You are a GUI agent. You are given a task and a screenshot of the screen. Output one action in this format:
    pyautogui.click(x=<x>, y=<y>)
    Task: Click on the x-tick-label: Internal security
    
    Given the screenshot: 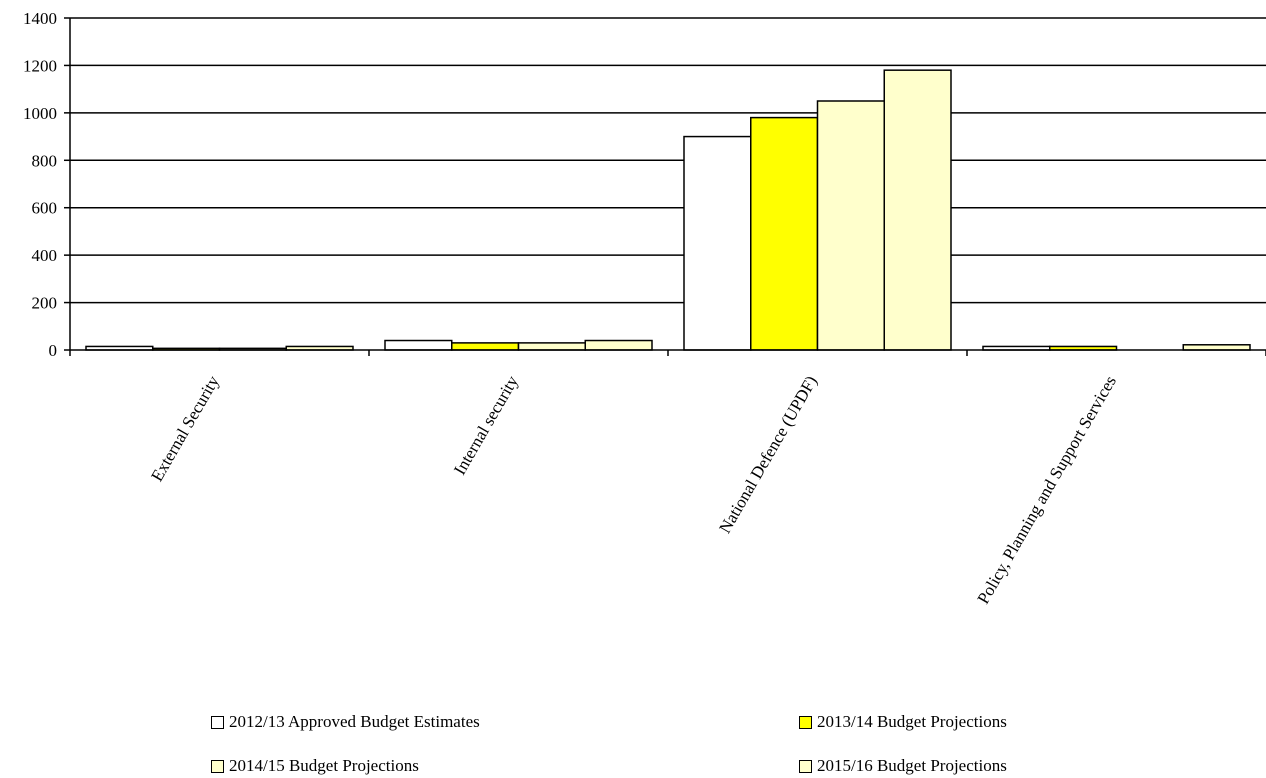 What is the action you would take?
    pyautogui.click(x=486, y=425)
    